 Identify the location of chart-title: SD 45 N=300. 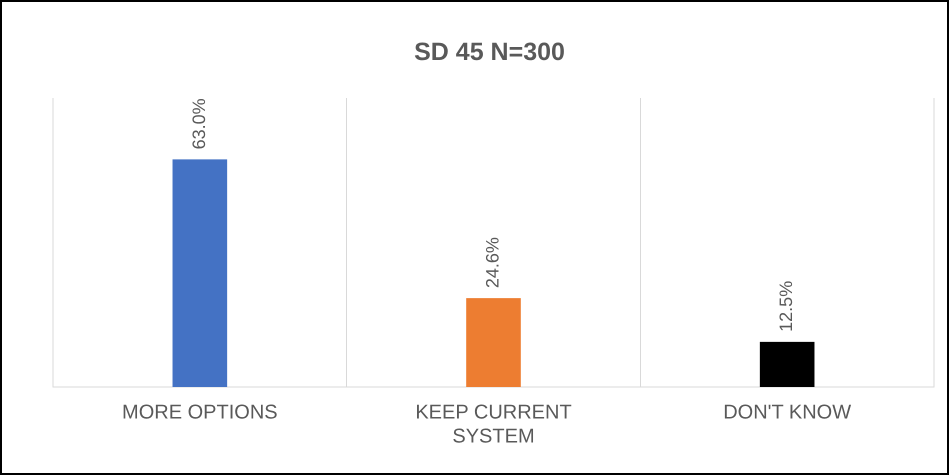
(489, 52).